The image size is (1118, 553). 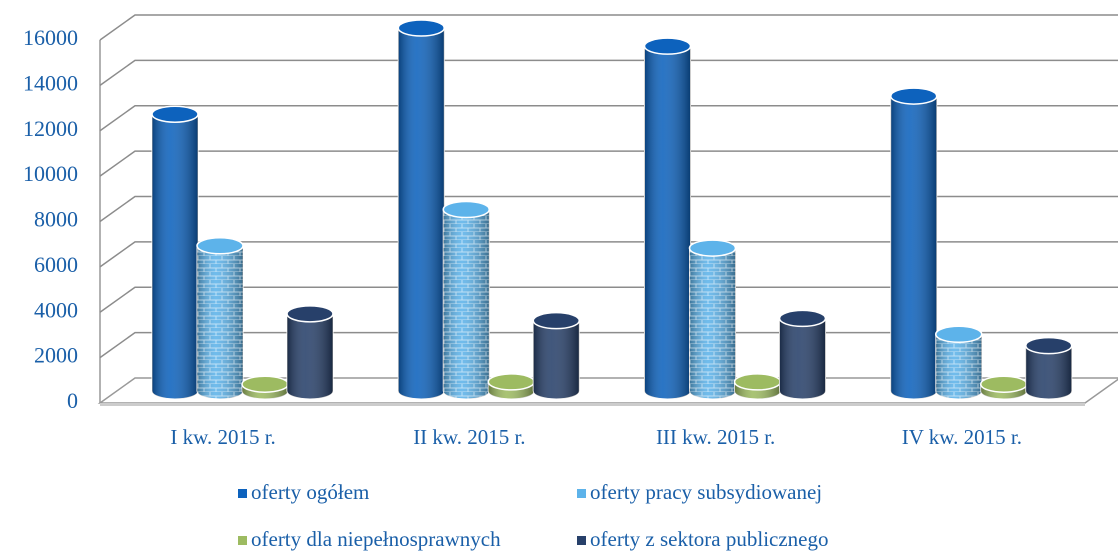 I want to click on y-tick-label: 16000, so click(x=50, y=37).